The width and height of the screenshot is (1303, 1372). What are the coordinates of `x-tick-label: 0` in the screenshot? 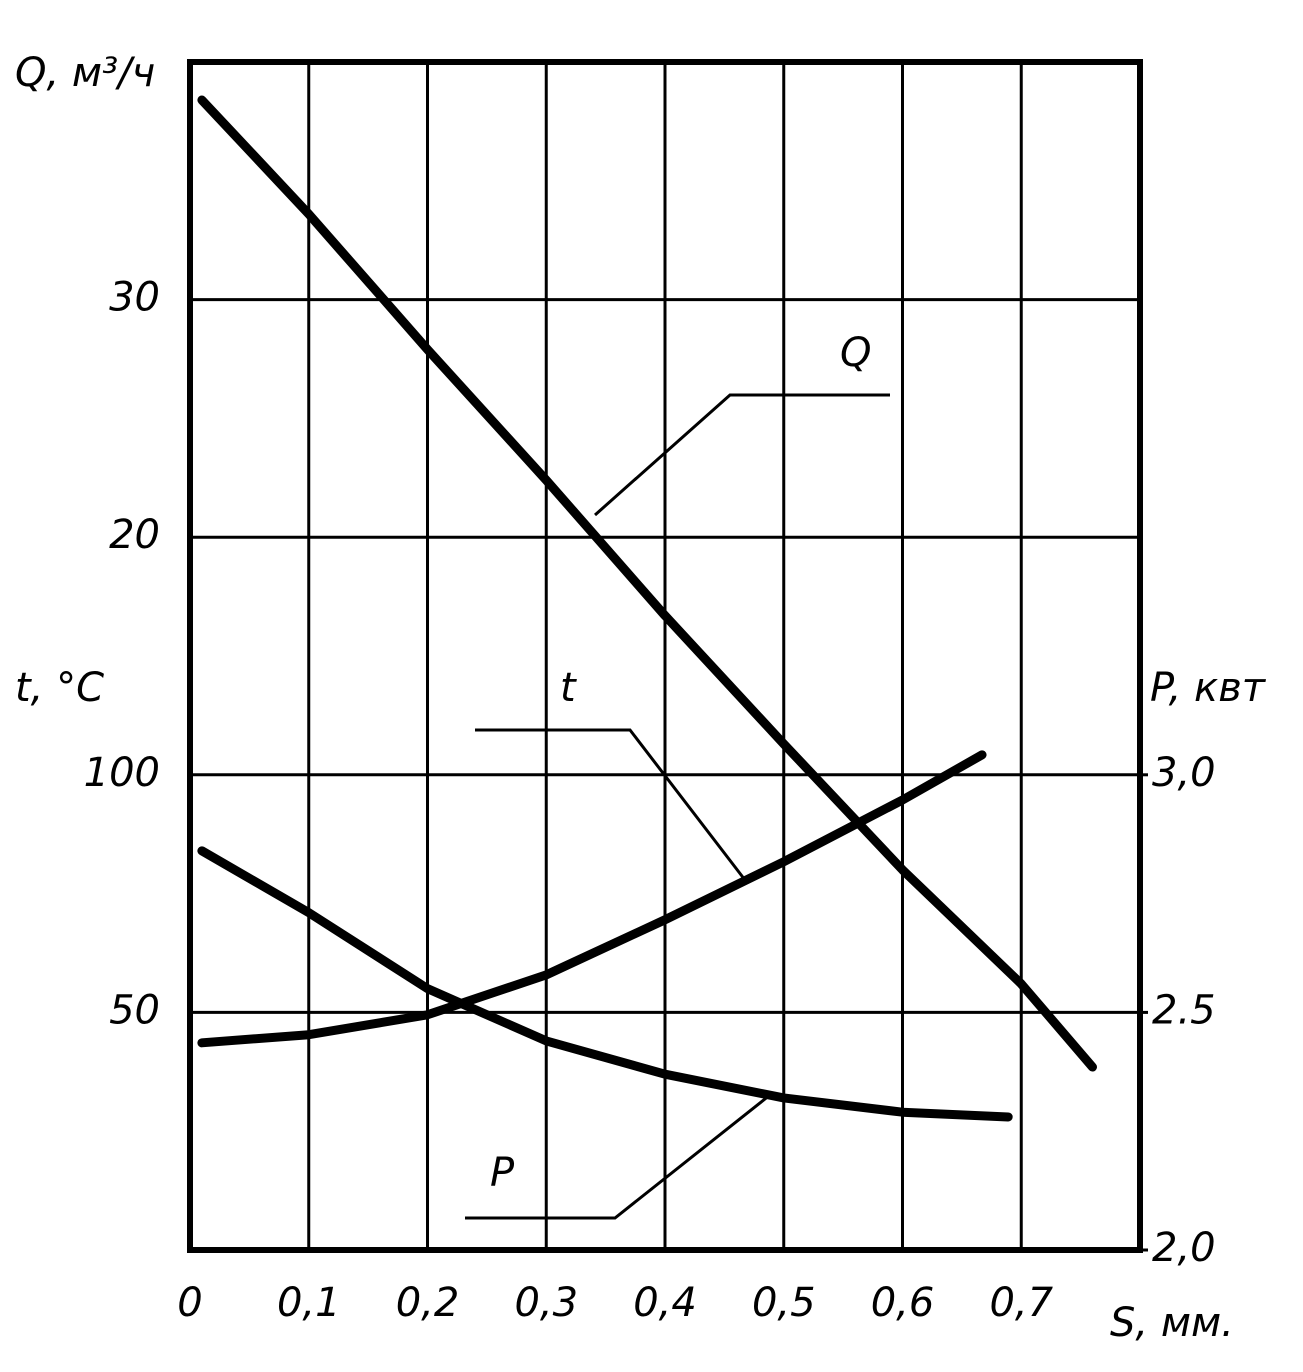 It's located at (189, 1303).